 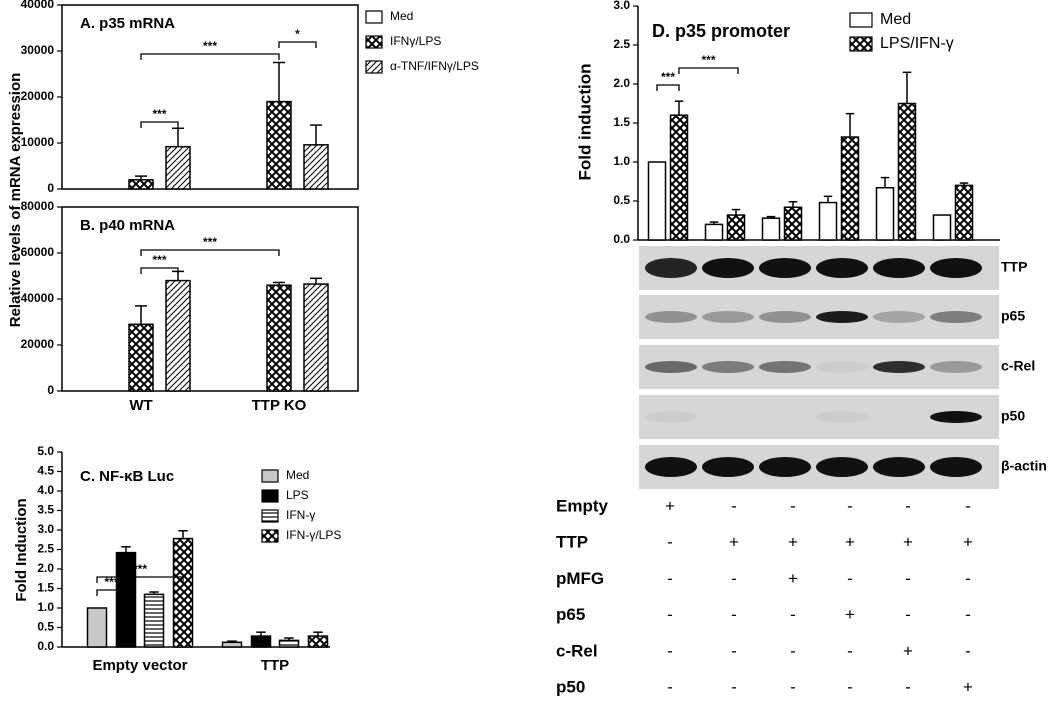 I want to click on chart-title: A. p35 mRNA, so click(x=127, y=23).